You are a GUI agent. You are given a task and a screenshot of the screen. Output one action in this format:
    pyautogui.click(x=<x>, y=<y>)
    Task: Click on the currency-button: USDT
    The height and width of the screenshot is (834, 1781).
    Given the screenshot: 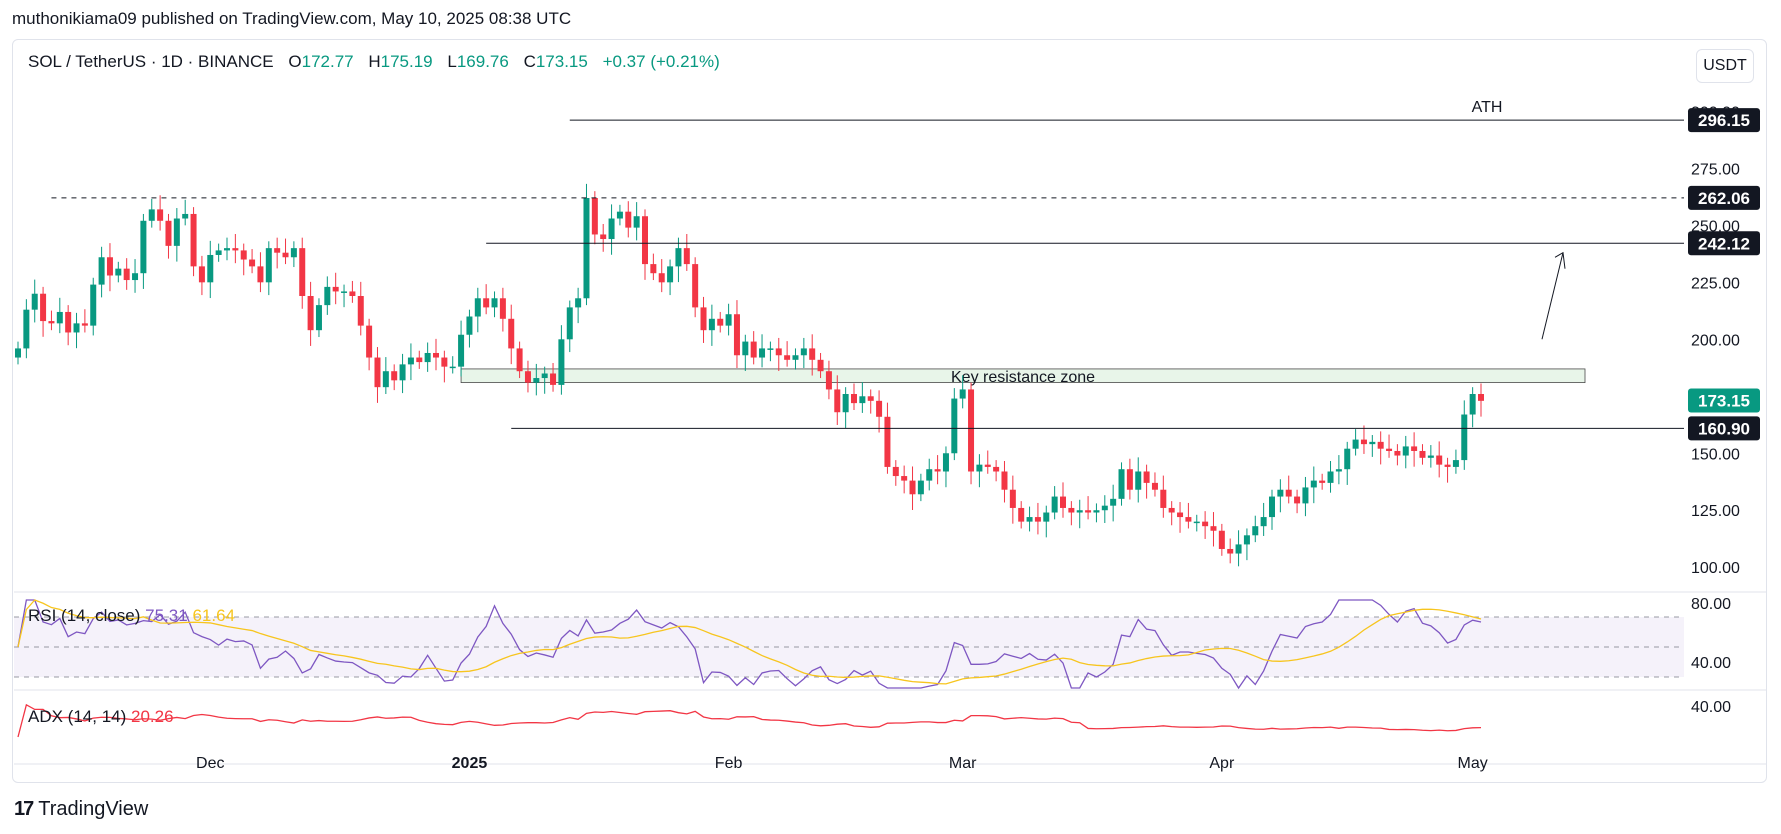 What is the action you would take?
    pyautogui.click(x=1725, y=66)
    